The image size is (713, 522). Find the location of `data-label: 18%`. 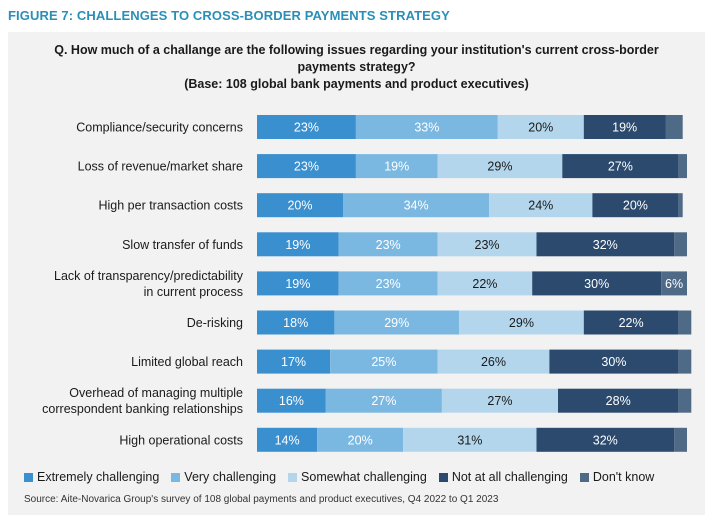

data-label: 18% is located at coordinates (295, 323).